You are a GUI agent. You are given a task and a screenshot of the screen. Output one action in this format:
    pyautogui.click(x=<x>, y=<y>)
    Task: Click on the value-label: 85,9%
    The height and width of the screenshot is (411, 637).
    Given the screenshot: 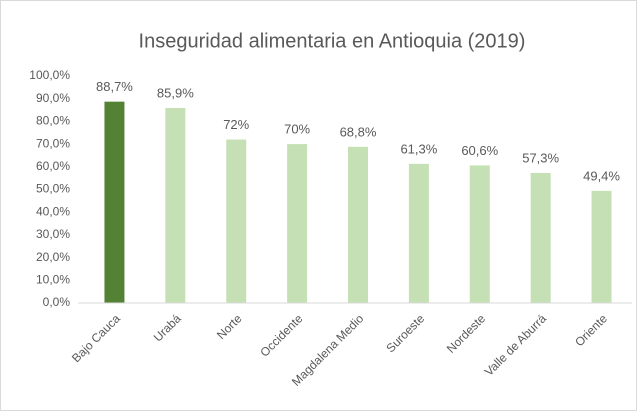 What is the action you would take?
    pyautogui.click(x=175, y=92)
    